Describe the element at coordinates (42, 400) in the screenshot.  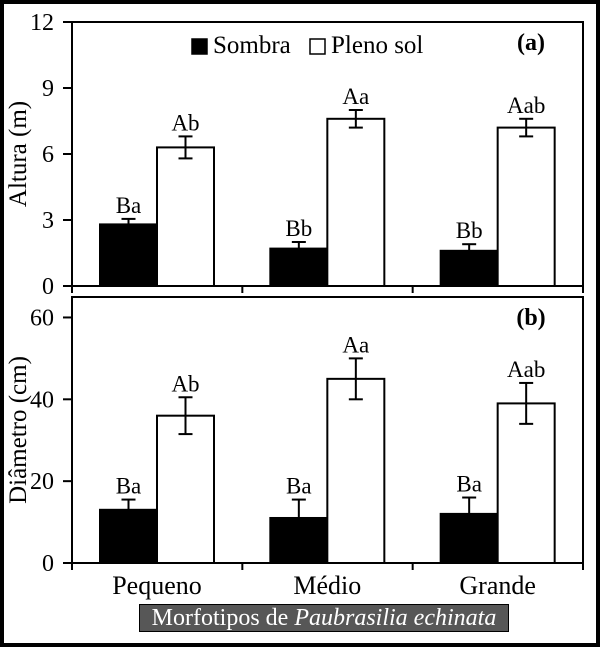
I see `y-tick-label: 40` at that location.